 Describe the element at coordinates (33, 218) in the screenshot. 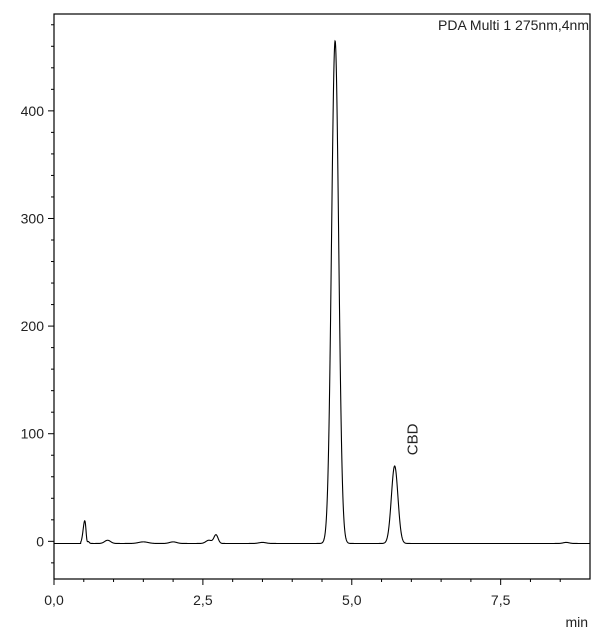

I see `y-tick-label: 300` at that location.